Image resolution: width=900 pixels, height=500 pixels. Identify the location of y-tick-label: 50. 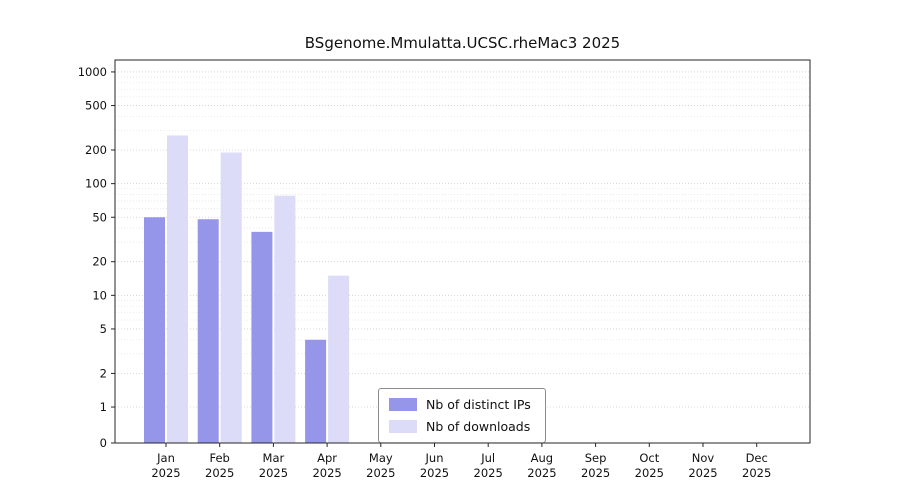
(99, 217).